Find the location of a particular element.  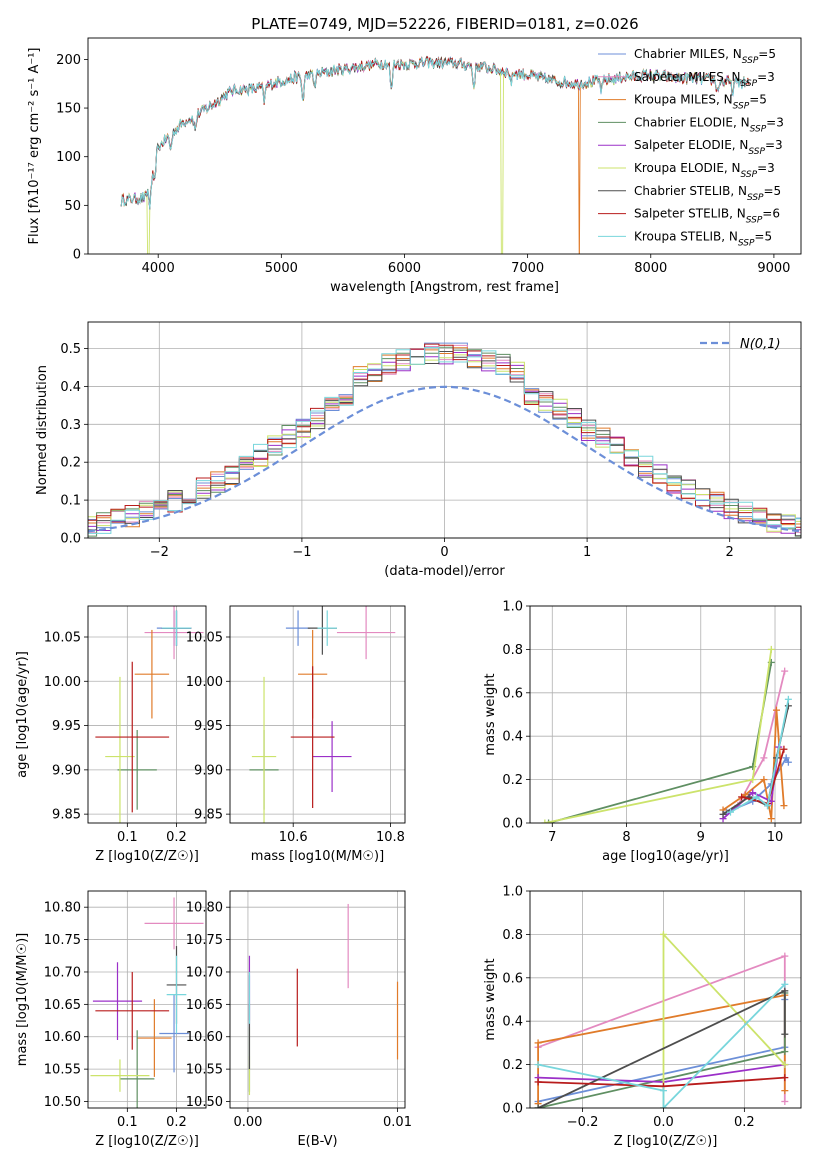

y-tick-label: 200 is located at coordinates (68, 60).